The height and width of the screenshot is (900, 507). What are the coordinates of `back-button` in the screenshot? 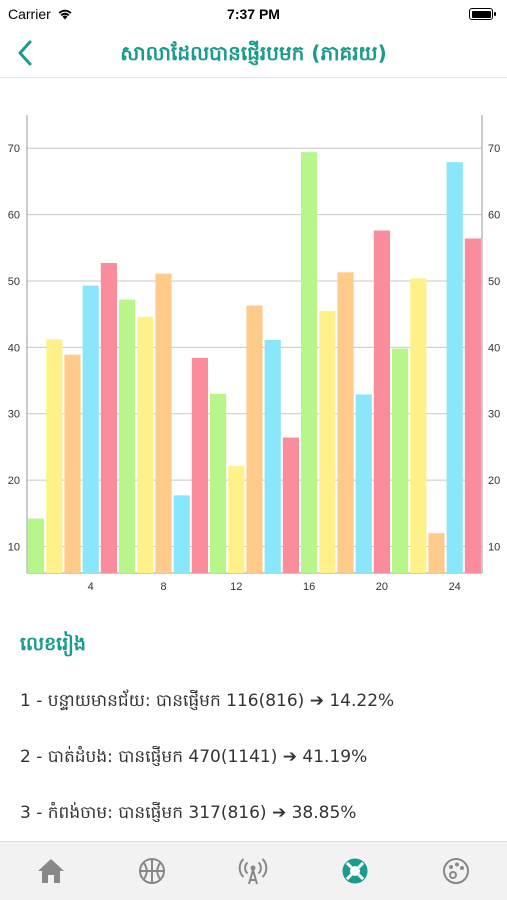 It's located at (25, 53).